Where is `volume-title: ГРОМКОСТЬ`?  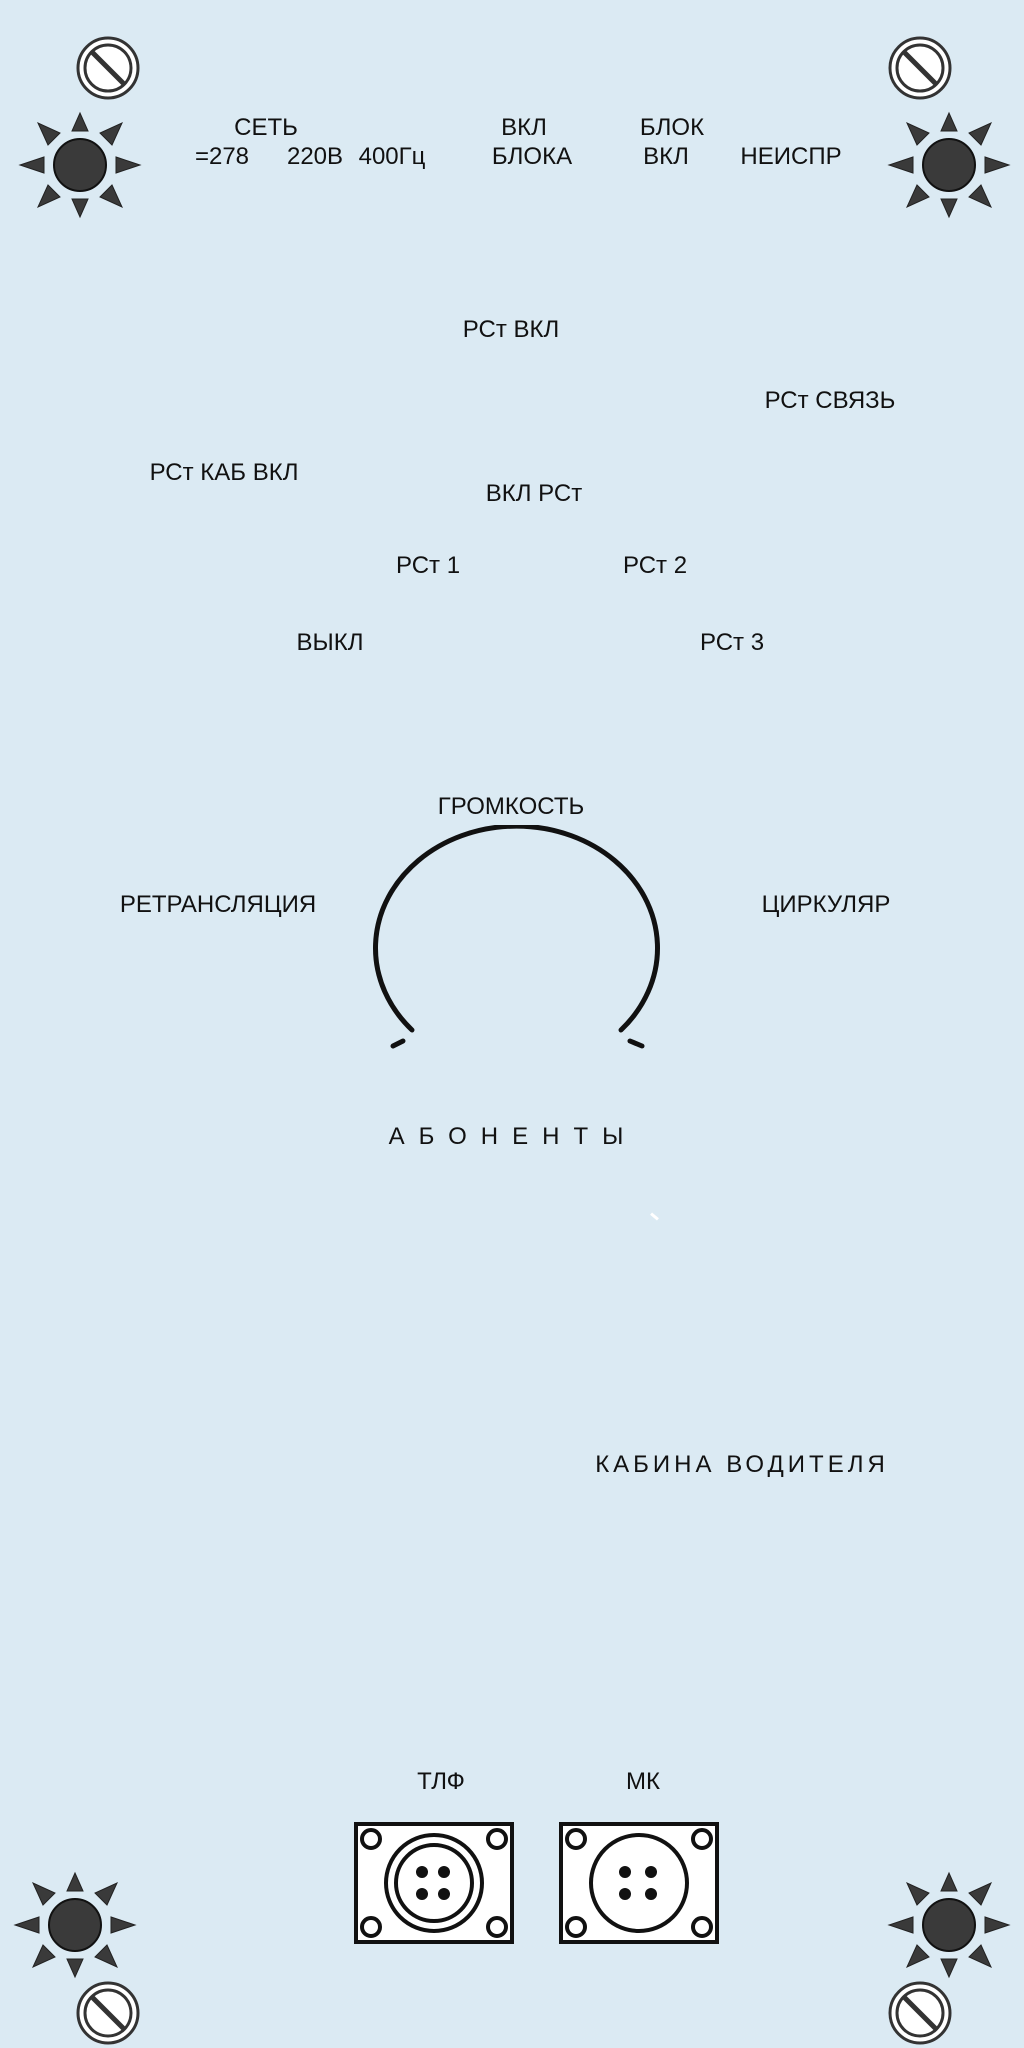 volume-title: ГРОМКОСТЬ is located at coordinates (511, 806).